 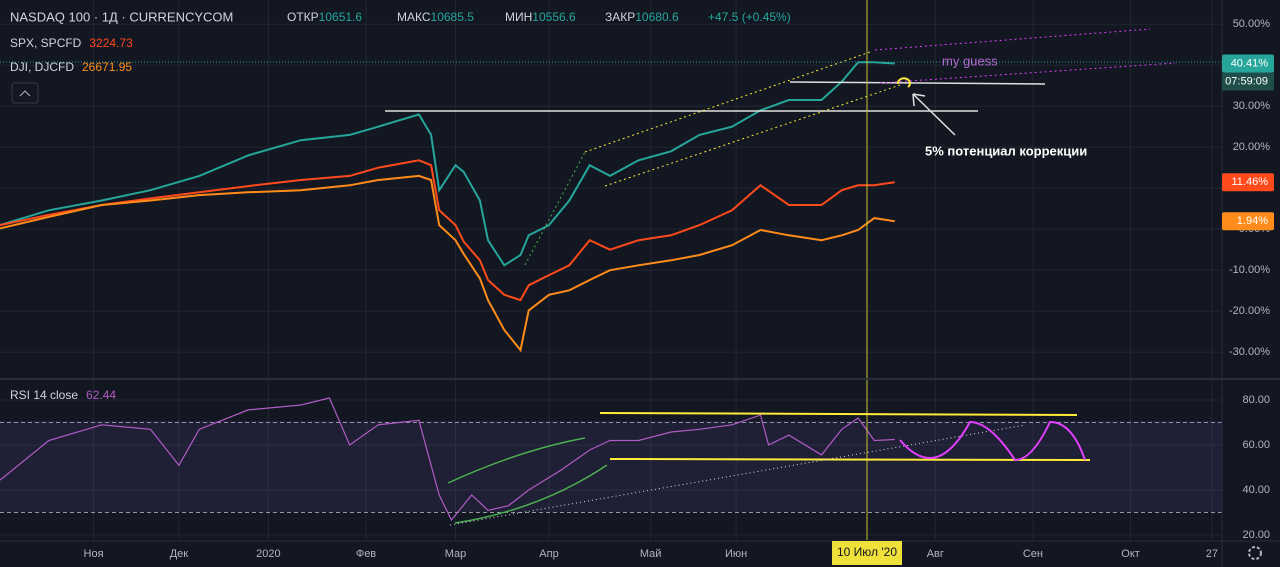 I want to click on y-tick-label: -20.00%, so click(x=1249, y=311).